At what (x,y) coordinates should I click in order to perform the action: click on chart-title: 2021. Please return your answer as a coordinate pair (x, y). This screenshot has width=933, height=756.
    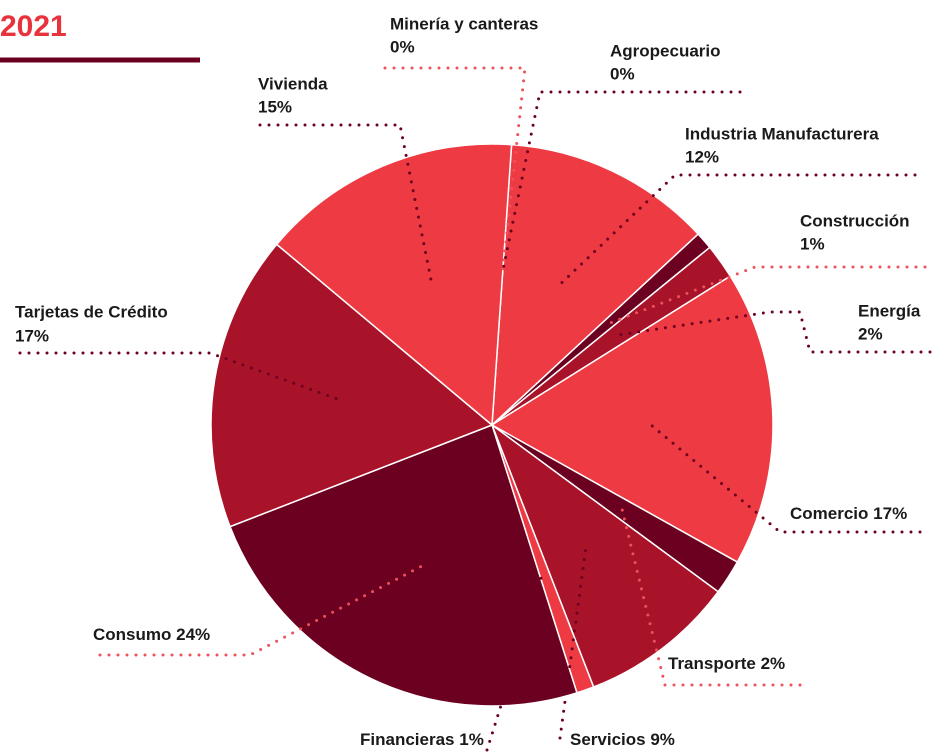
    Looking at the image, I should click on (33, 26).